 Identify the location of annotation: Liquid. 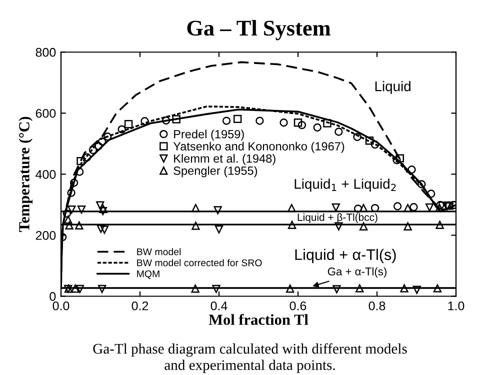
(392, 87).